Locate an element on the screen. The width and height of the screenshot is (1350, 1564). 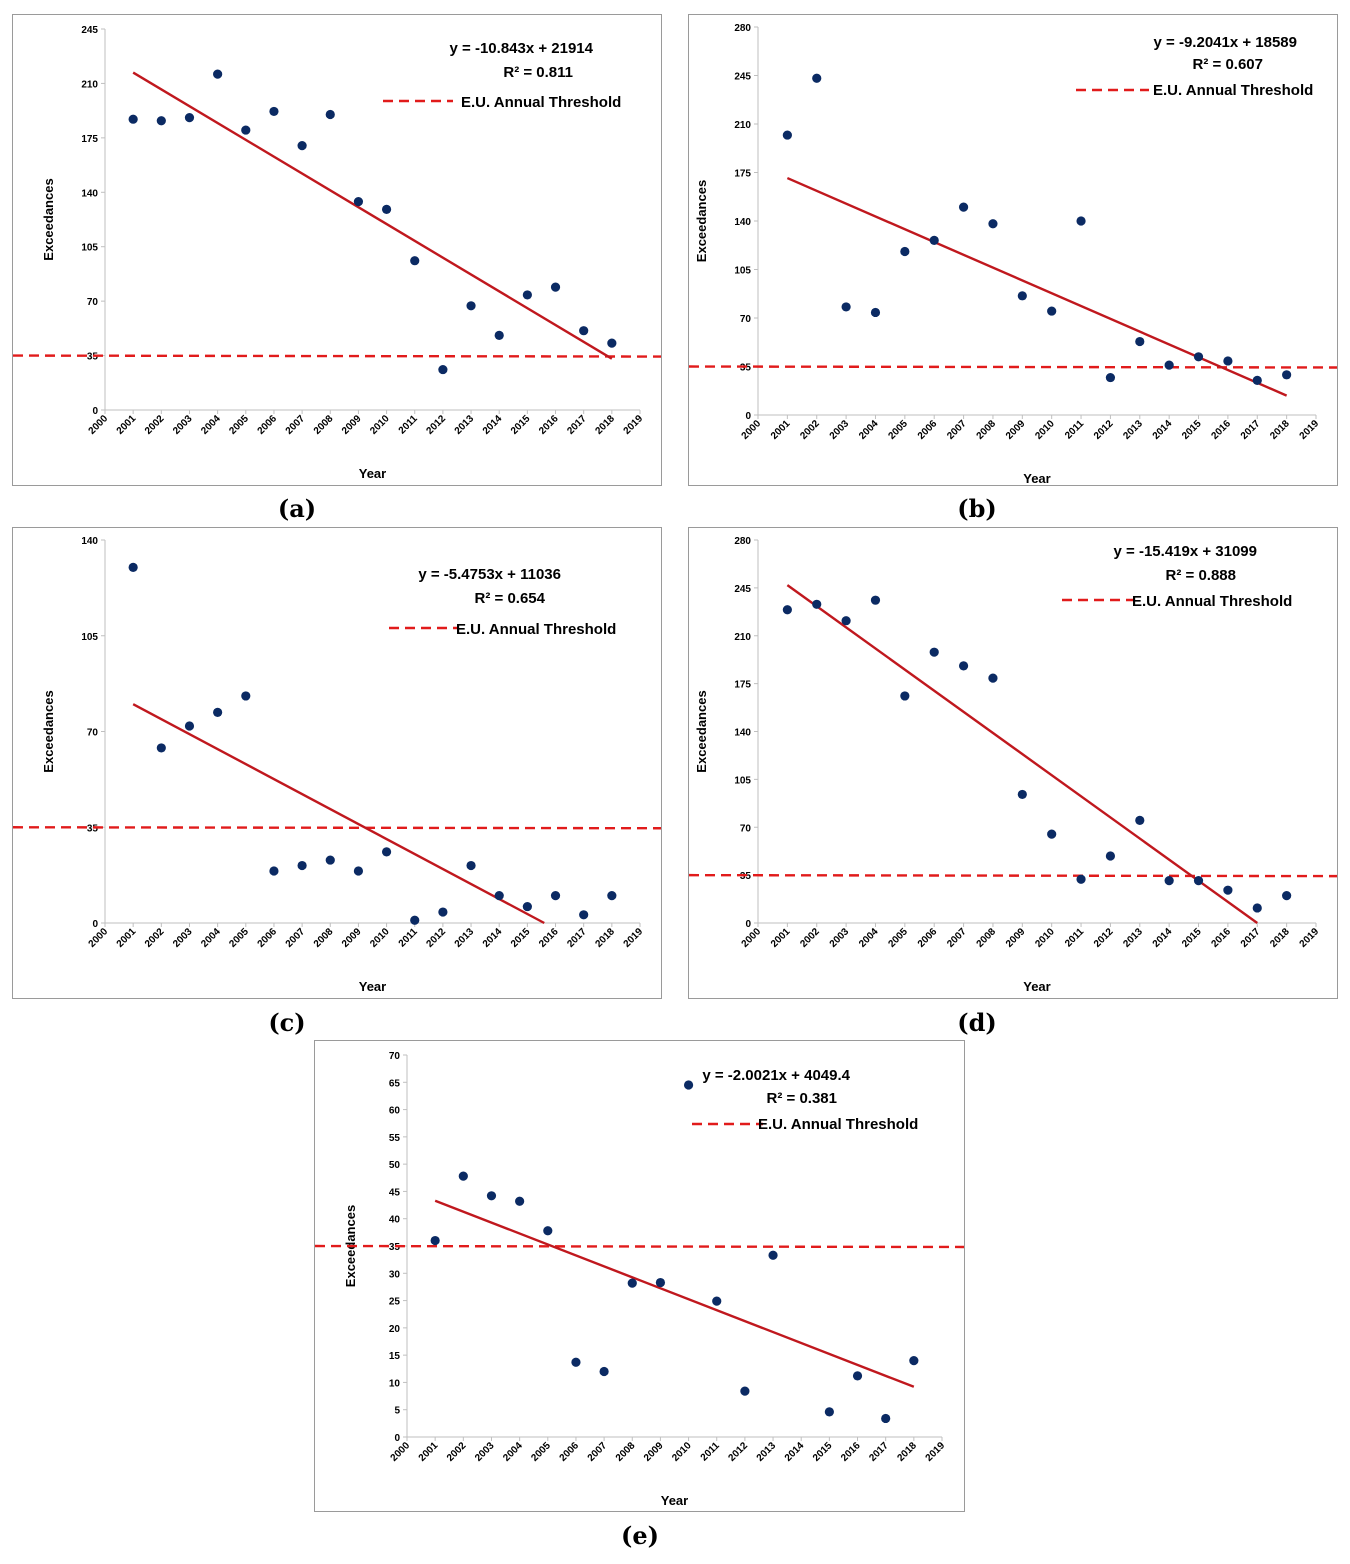
y-tick-label: 50 is located at coordinates (395, 1165).